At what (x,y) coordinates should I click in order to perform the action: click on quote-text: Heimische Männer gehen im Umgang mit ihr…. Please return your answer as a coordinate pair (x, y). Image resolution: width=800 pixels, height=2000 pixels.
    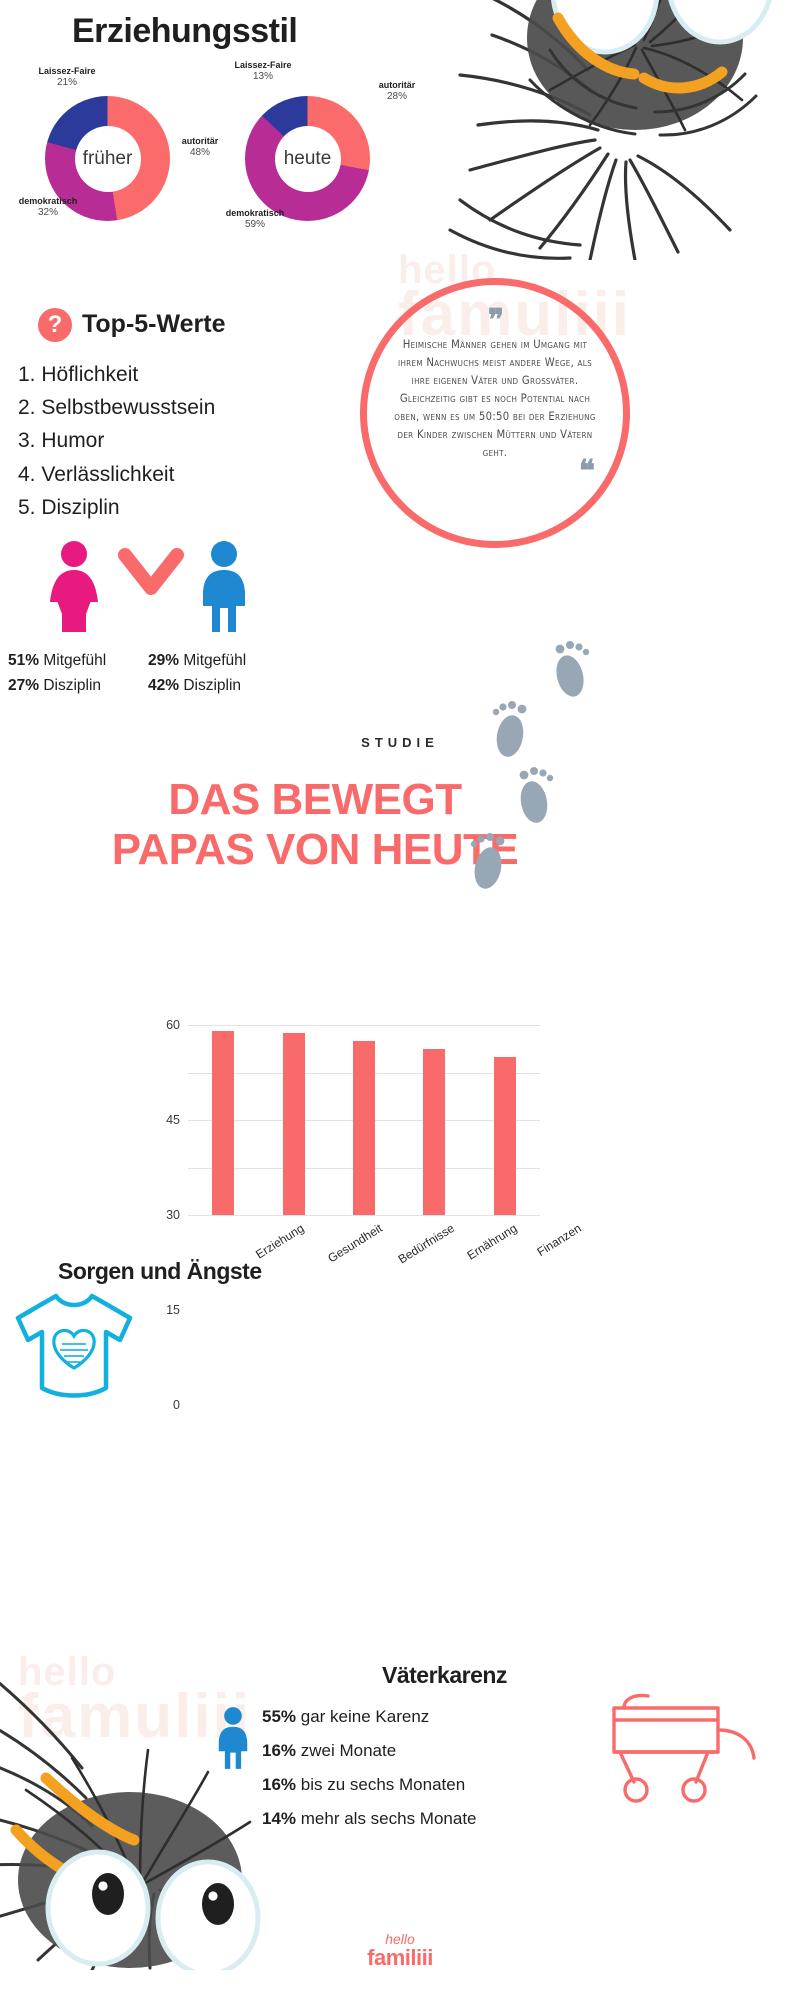
    Looking at the image, I should click on (495, 398).